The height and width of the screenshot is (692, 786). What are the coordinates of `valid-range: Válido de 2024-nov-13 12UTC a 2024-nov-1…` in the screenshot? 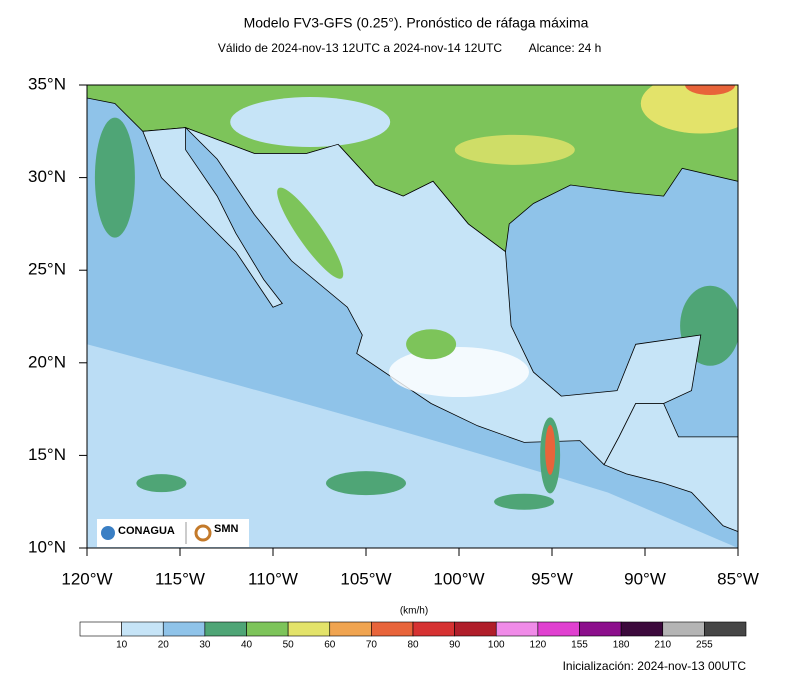 It's located at (360, 48).